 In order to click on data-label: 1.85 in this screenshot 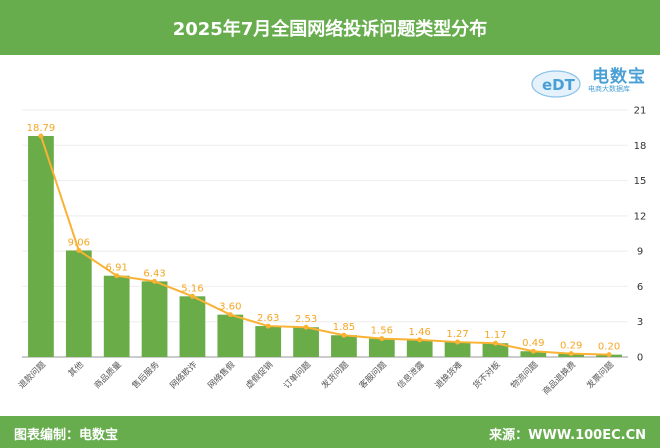, I will do `click(344, 327)`.